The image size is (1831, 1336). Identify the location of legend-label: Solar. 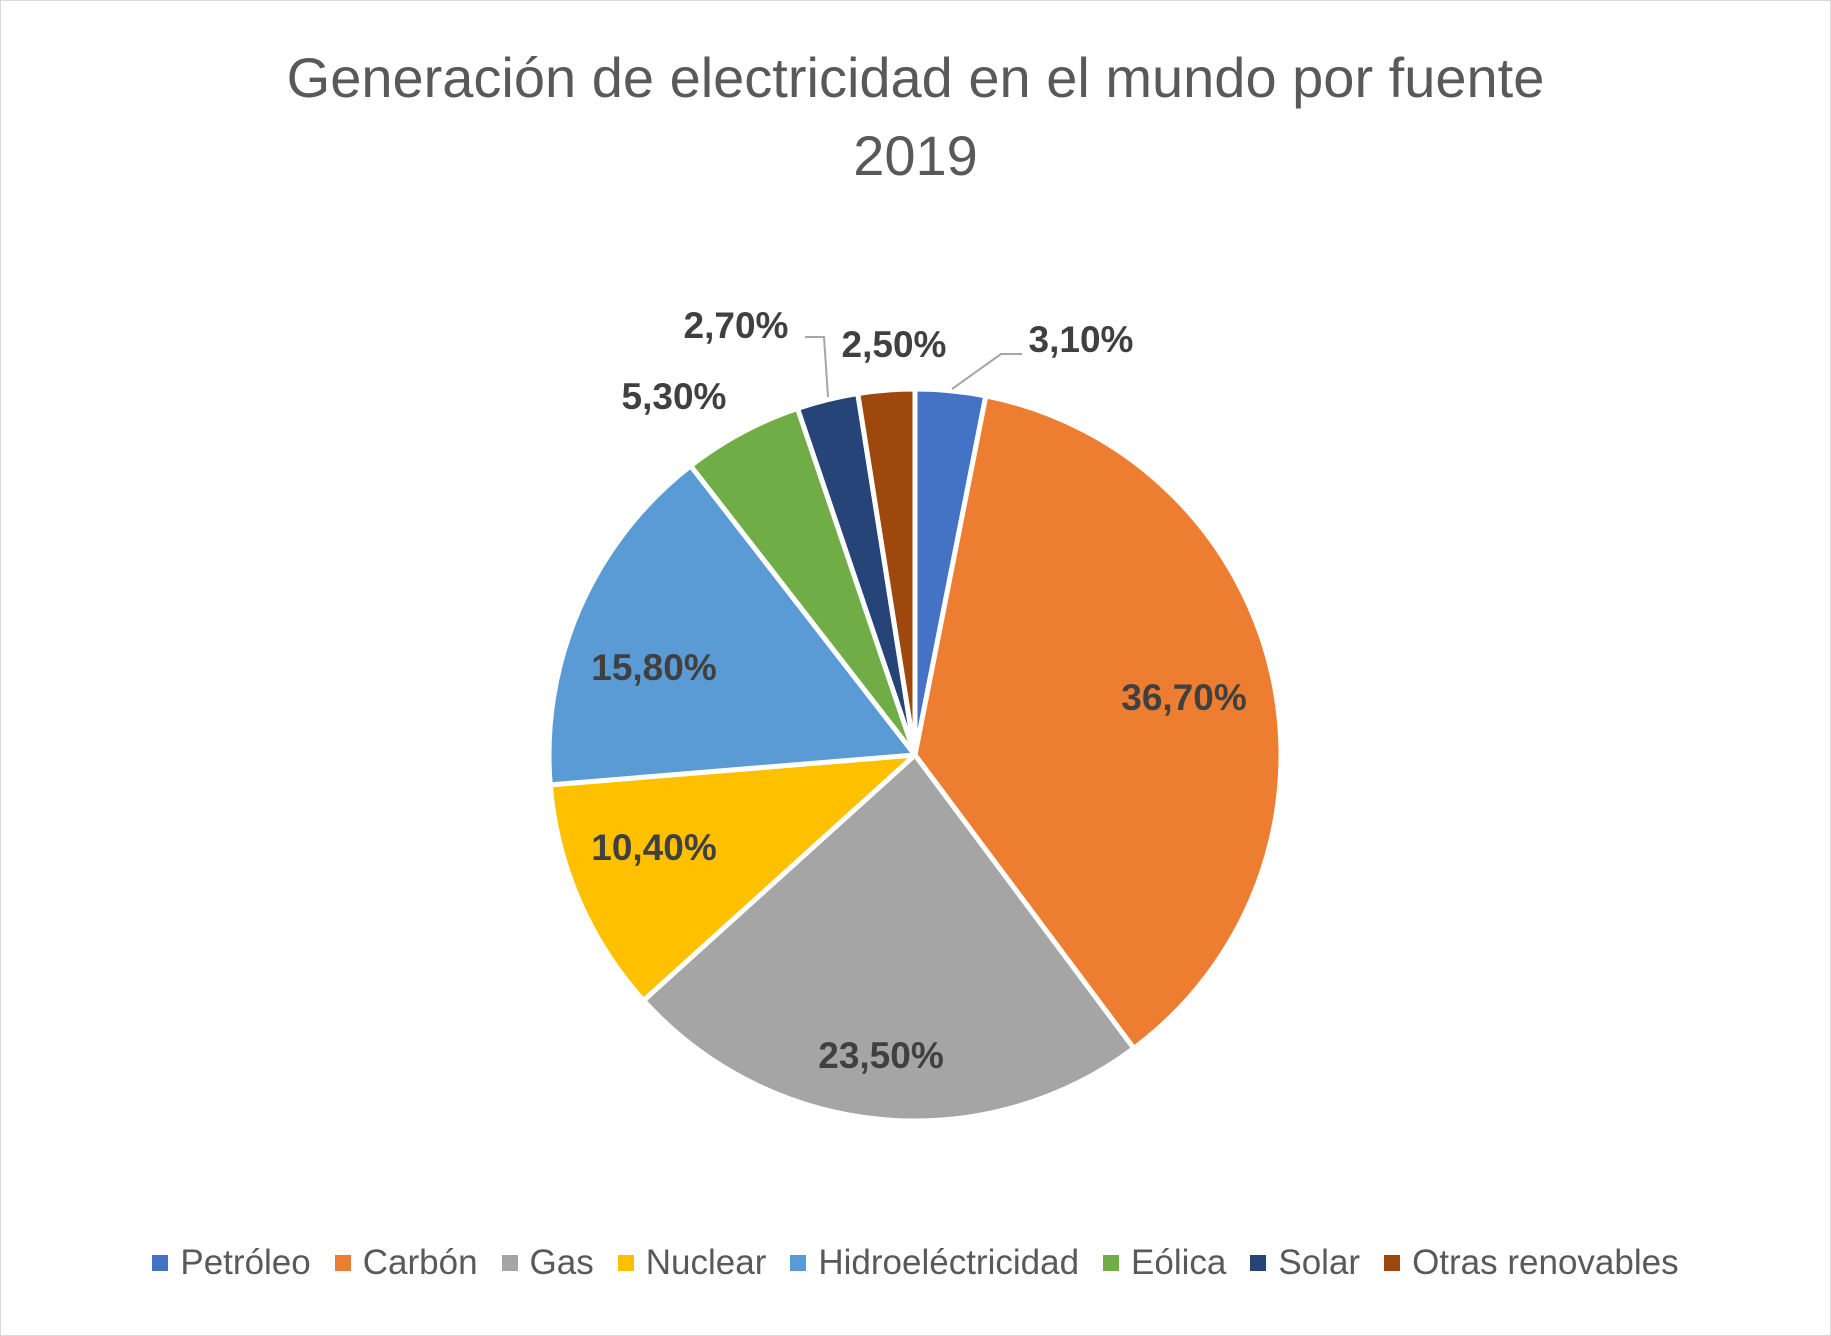
(1319, 1262).